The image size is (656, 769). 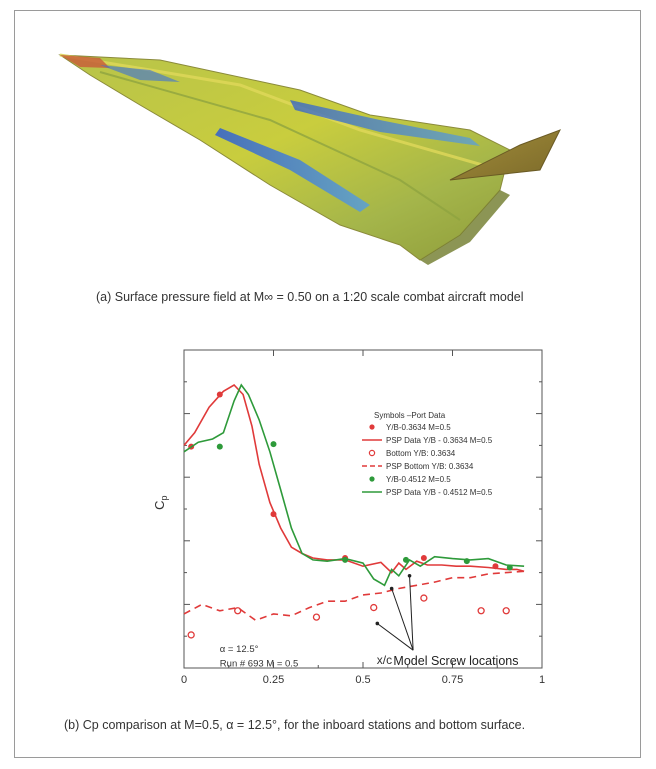 I want to click on legend-label-1: PSP Data Y/B - 0.3634 M=0.5, so click(x=439, y=440).